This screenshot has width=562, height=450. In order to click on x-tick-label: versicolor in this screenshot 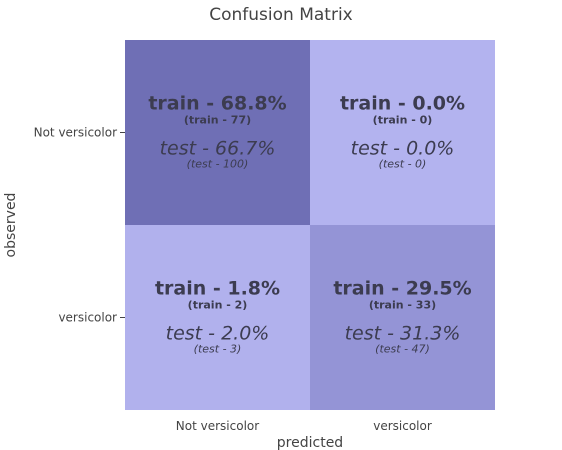, I will do `click(402, 426)`.